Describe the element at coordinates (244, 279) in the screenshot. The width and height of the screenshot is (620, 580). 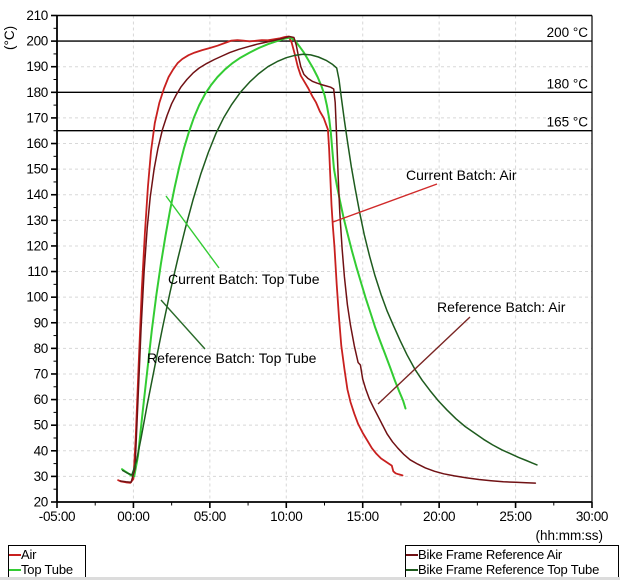
I see `annotation-label: Current Batch: Top Tube` at that location.